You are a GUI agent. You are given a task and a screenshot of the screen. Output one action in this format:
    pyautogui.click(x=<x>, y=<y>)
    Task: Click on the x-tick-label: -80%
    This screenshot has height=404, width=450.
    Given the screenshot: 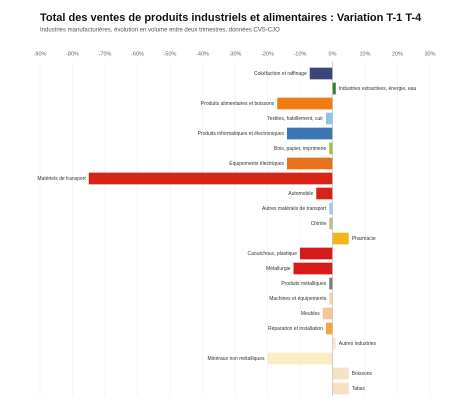 What is the action you would take?
    pyautogui.click(x=72, y=54)
    